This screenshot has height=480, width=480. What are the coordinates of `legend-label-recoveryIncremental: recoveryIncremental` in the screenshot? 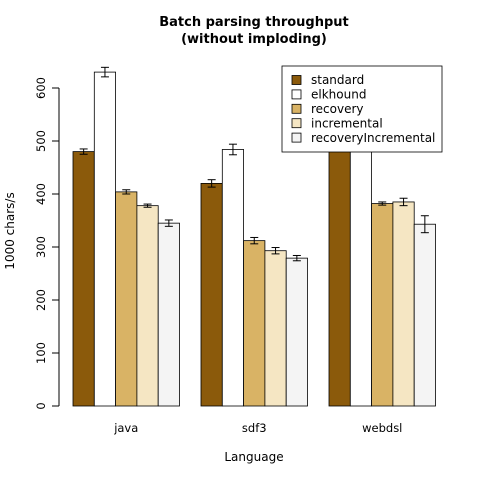 It's located at (373, 138).